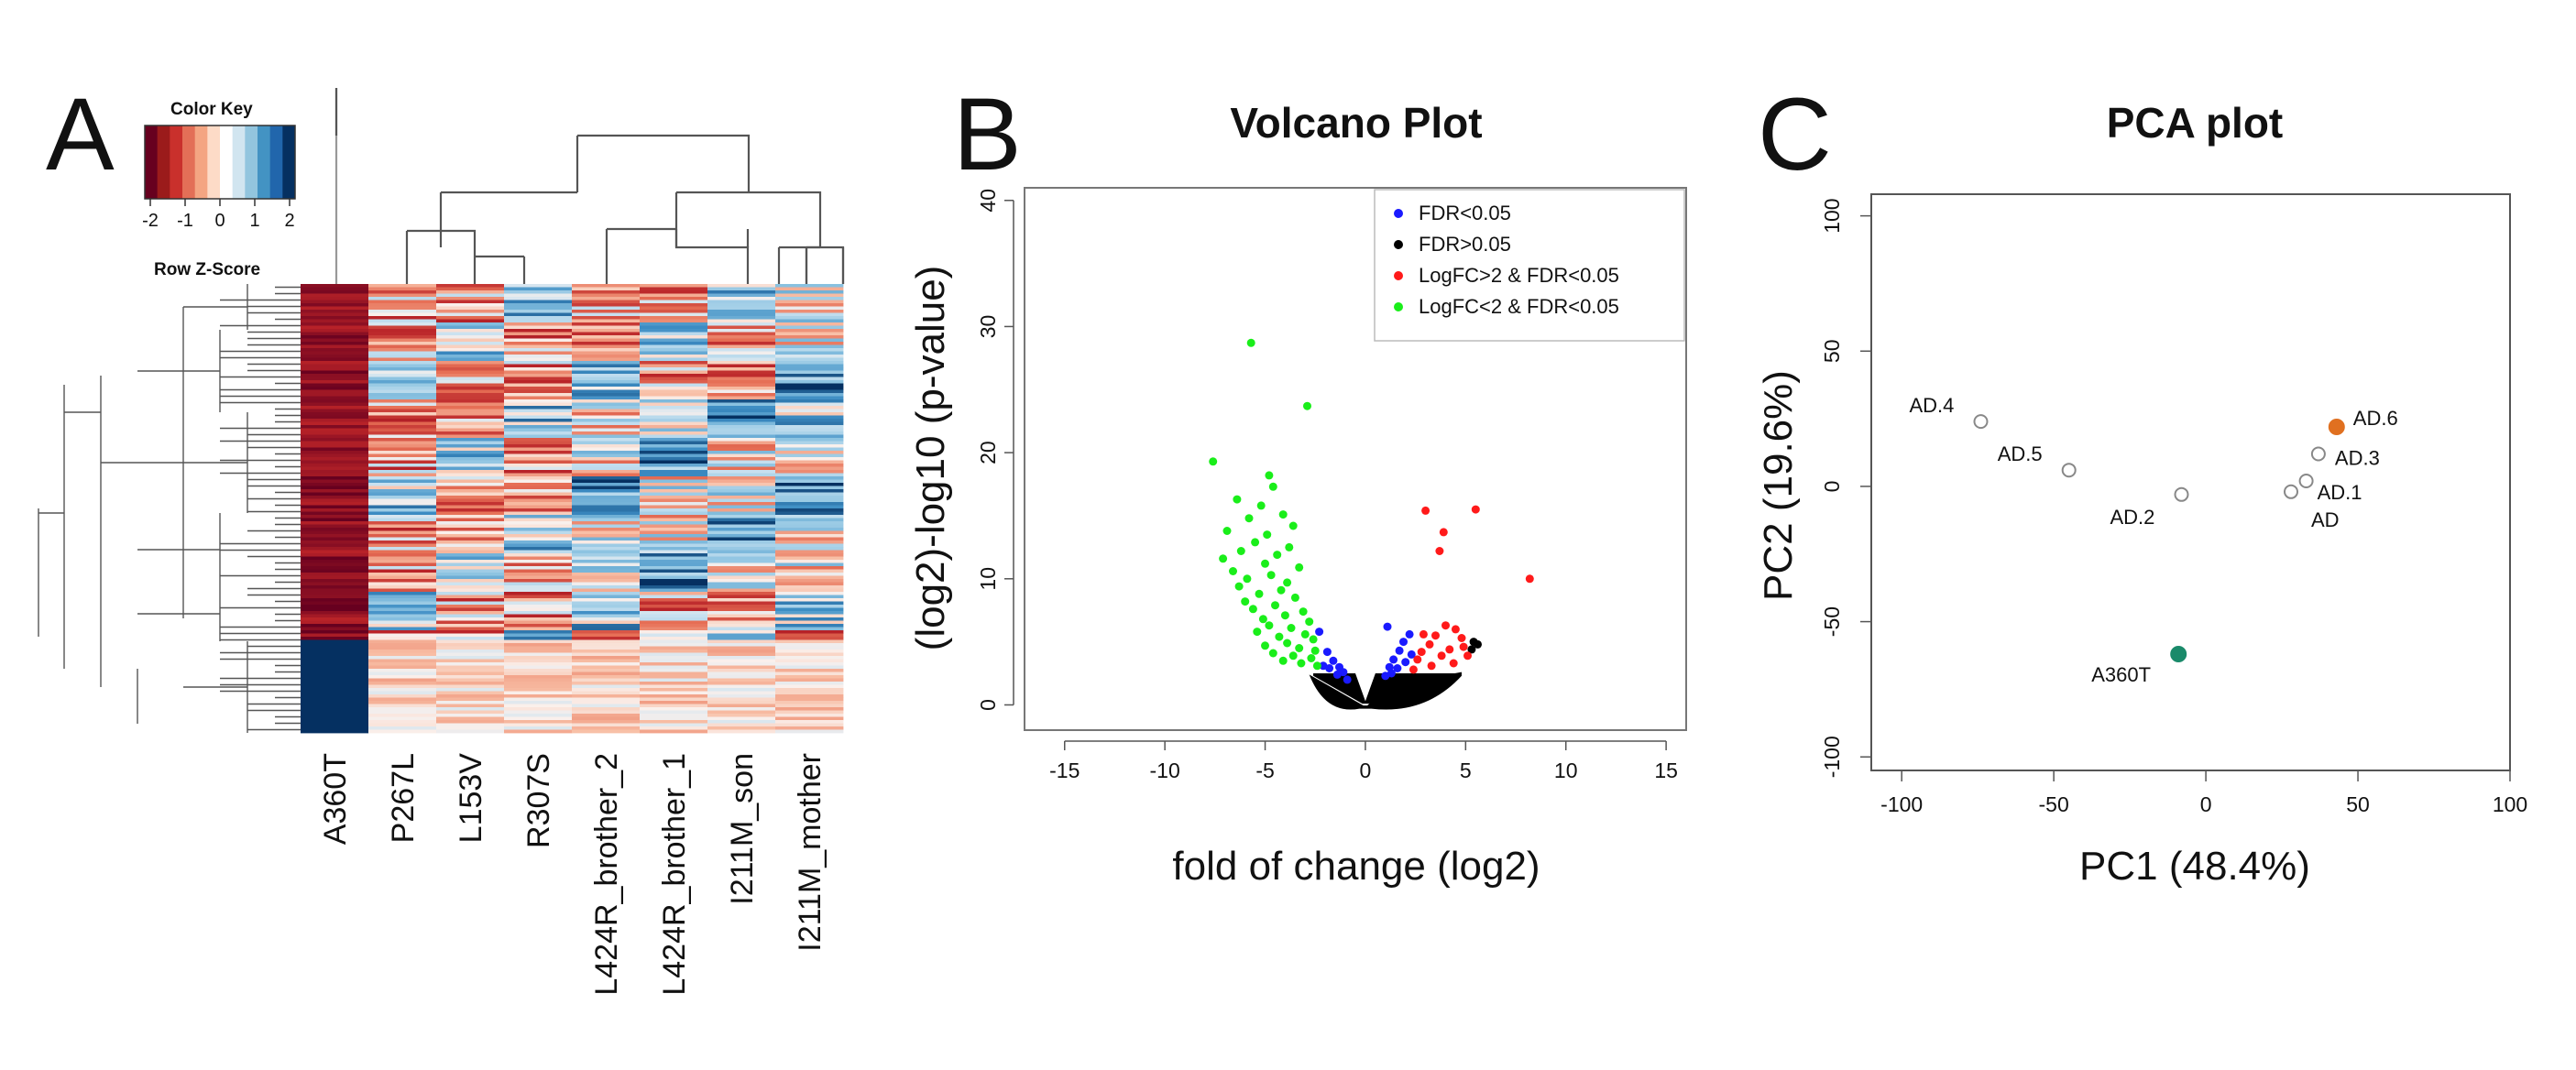  I want to click on volcano-funnel-notch, so click(1365, 686).